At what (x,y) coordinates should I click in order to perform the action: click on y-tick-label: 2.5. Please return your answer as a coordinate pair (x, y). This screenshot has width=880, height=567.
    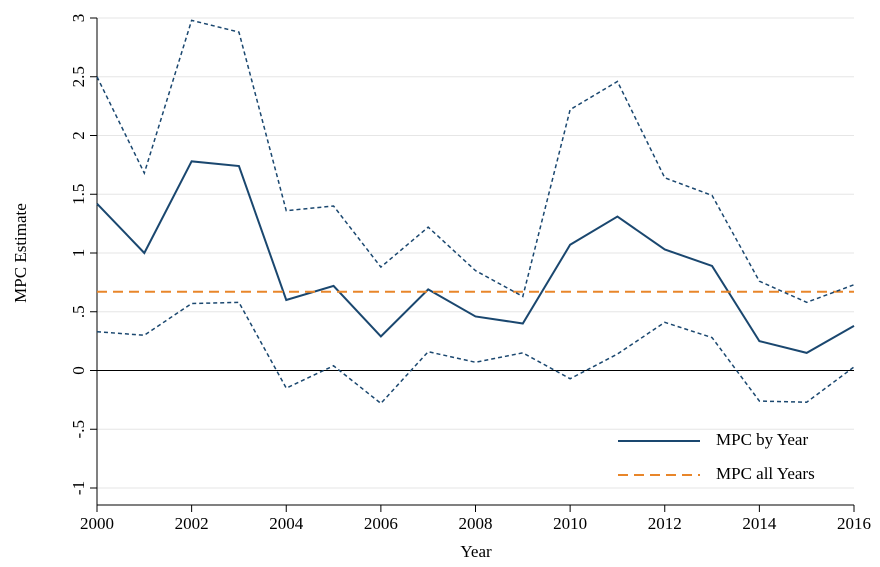
    Looking at the image, I should click on (78, 76).